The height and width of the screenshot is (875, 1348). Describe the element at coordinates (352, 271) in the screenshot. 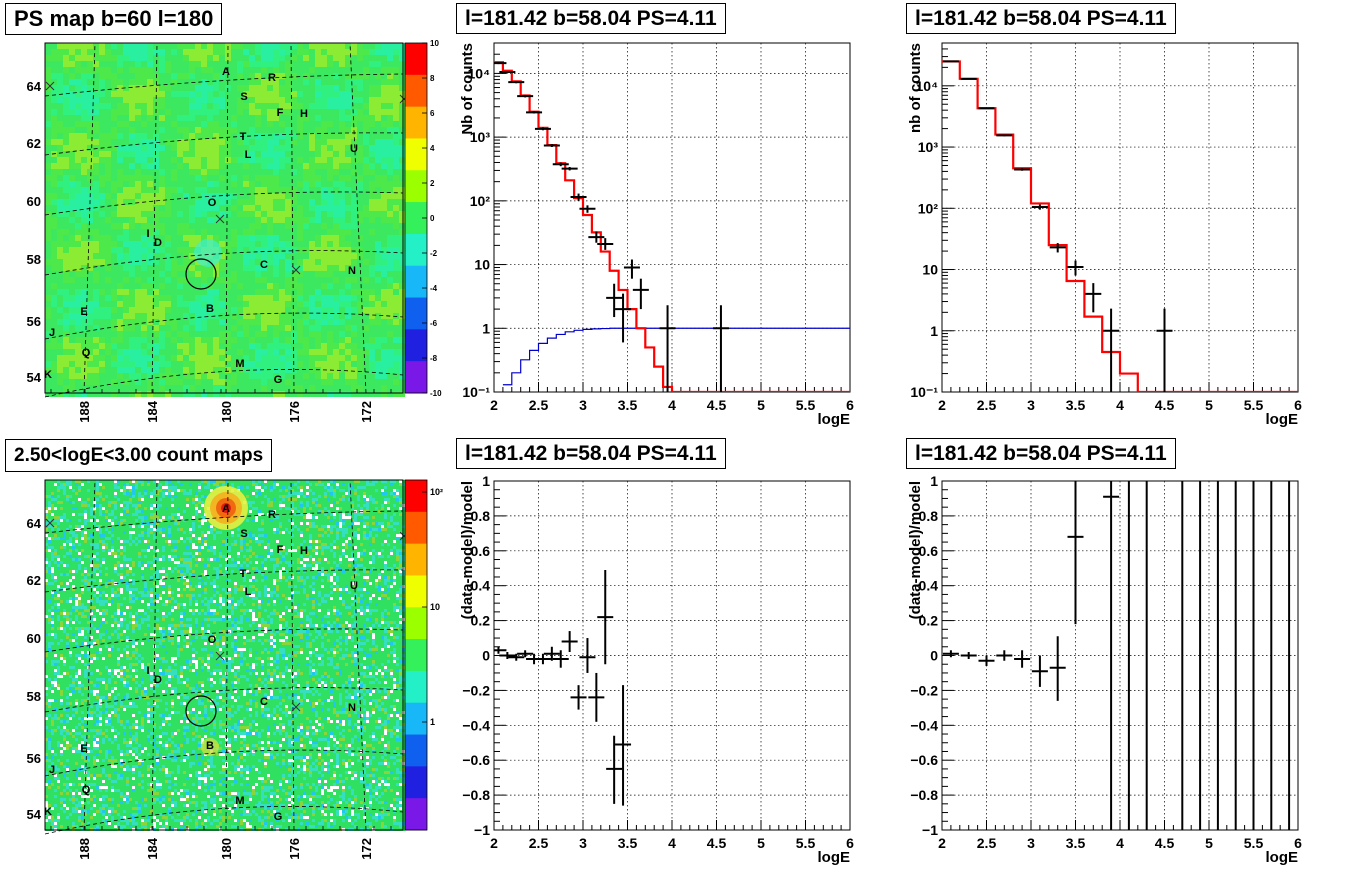

I see `source-label: N` at that location.